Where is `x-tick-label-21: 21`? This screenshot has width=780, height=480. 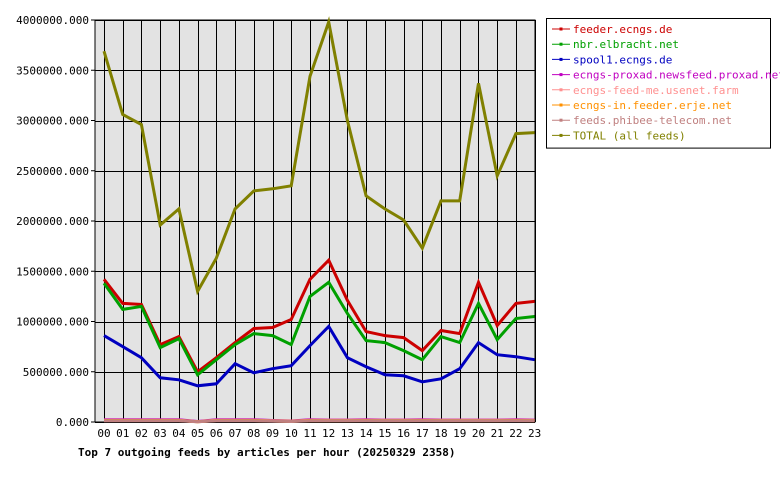 x-tick-label-21: 21 is located at coordinates (497, 433).